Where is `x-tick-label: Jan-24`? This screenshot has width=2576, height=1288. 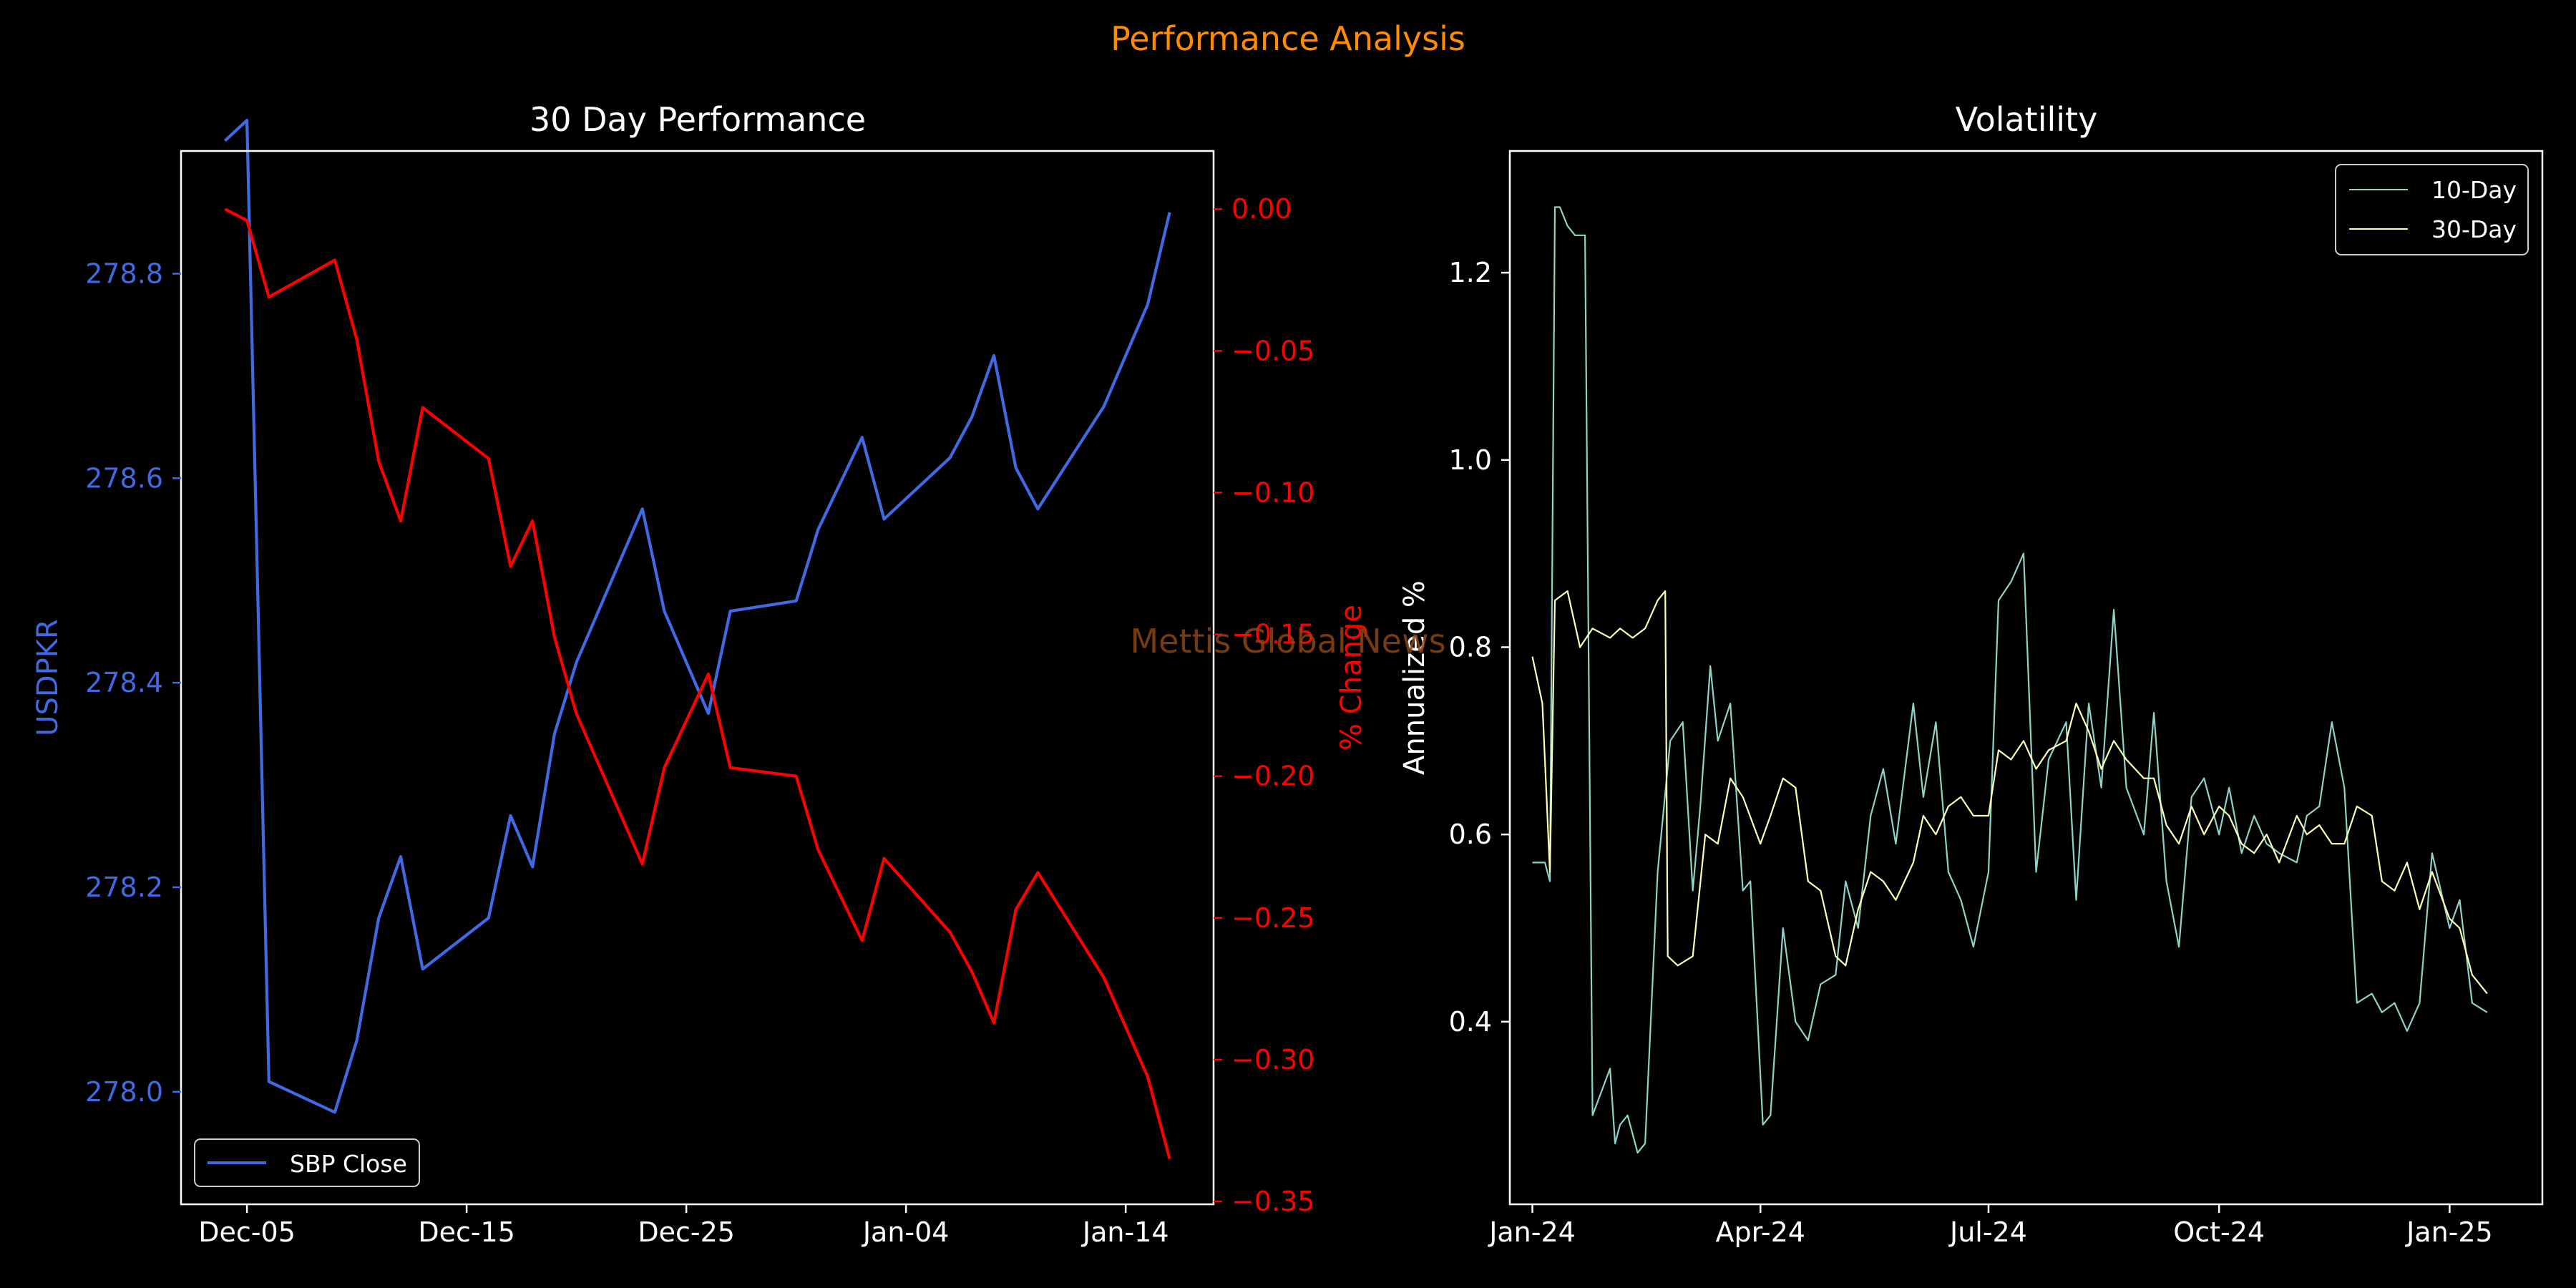
x-tick-label: Jan-24 is located at coordinates (1532, 1232).